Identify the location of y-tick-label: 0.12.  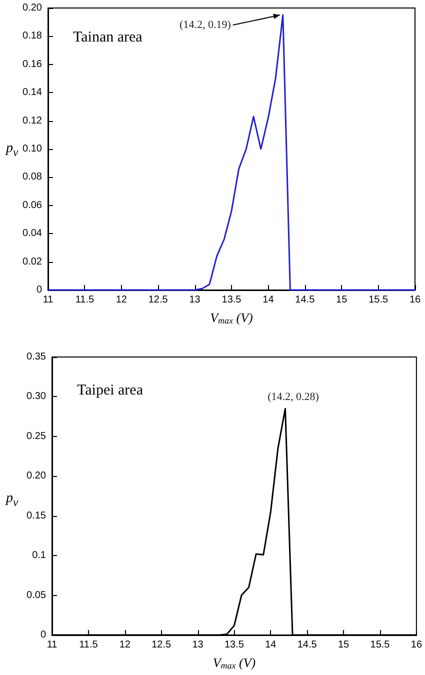
(32, 120).